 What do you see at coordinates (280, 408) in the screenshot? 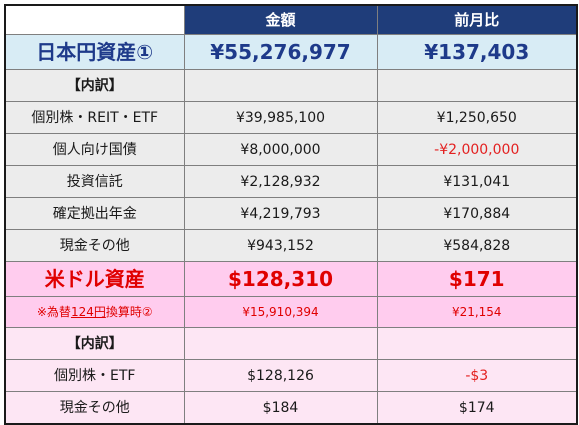
I see `row-amount: $184` at bounding box center [280, 408].